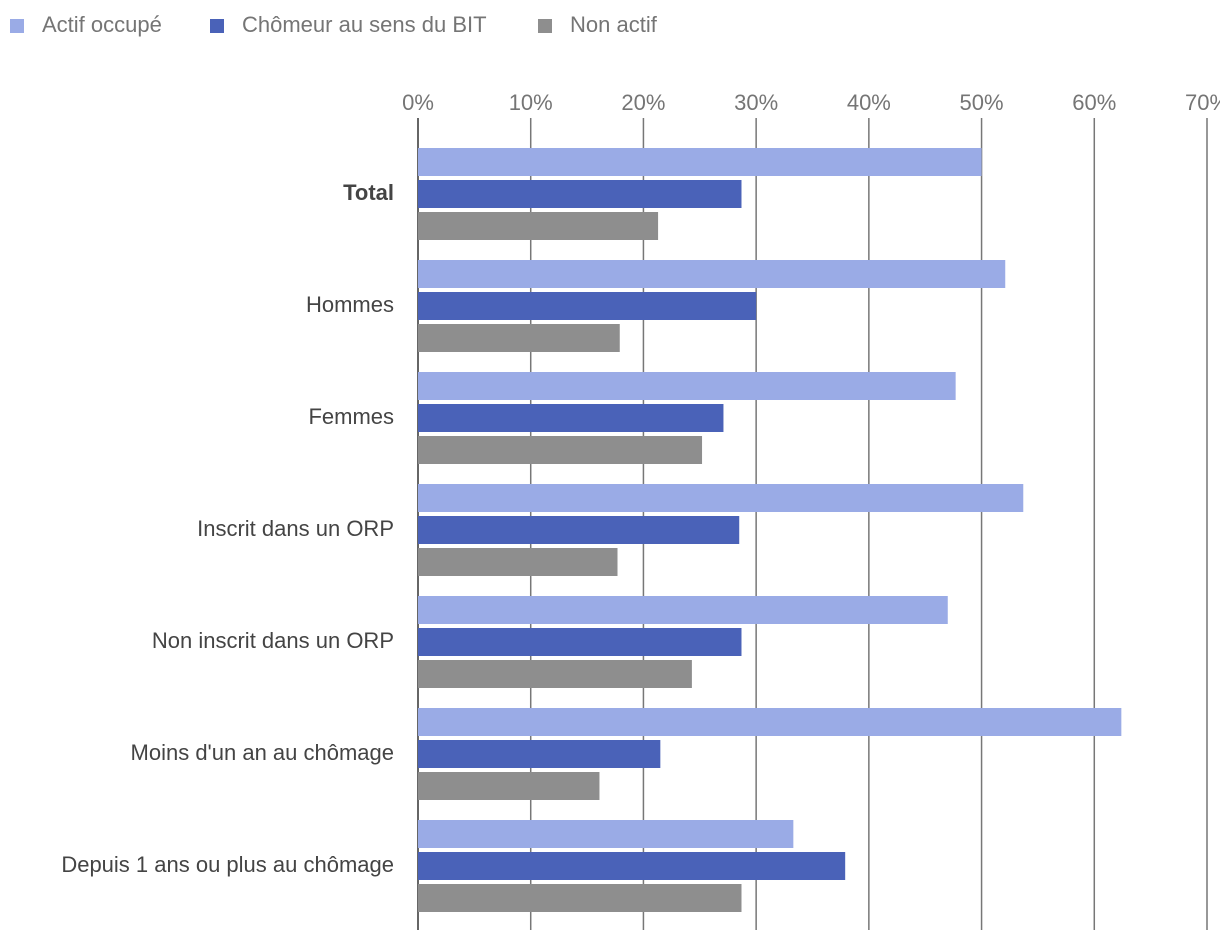 The height and width of the screenshot is (944, 1220). Describe the element at coordinates (869, 102) in the screenshot. I see `x-tick-label: 40%` at that location.